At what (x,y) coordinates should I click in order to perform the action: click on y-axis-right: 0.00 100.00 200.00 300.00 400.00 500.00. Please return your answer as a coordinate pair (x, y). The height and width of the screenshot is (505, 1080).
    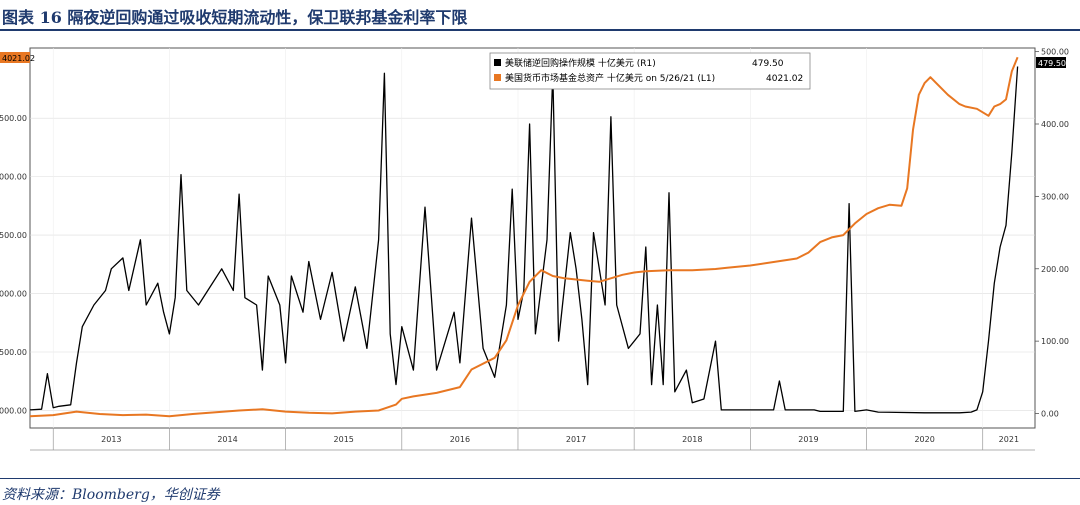
    Looking at the image, I should click on (1052, 233).